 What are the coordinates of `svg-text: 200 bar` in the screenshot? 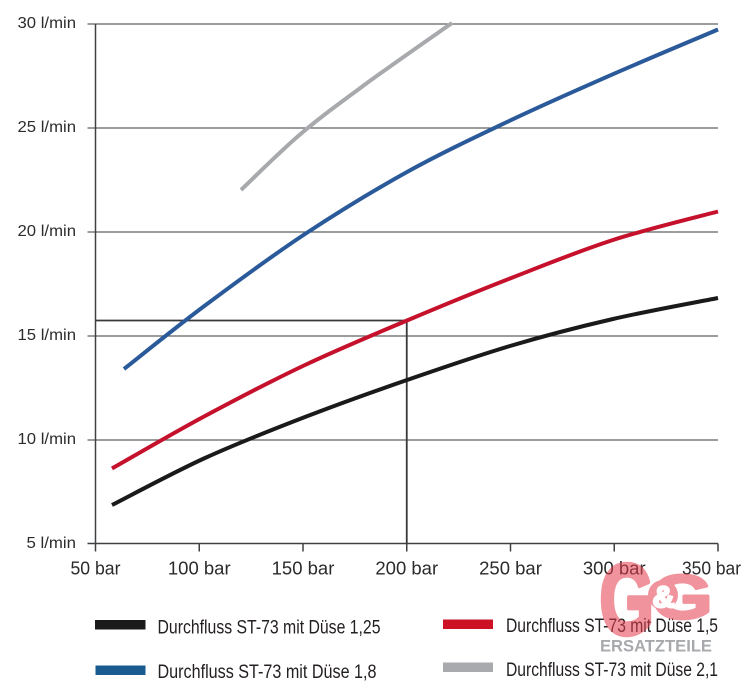 It's located at (406, 568).